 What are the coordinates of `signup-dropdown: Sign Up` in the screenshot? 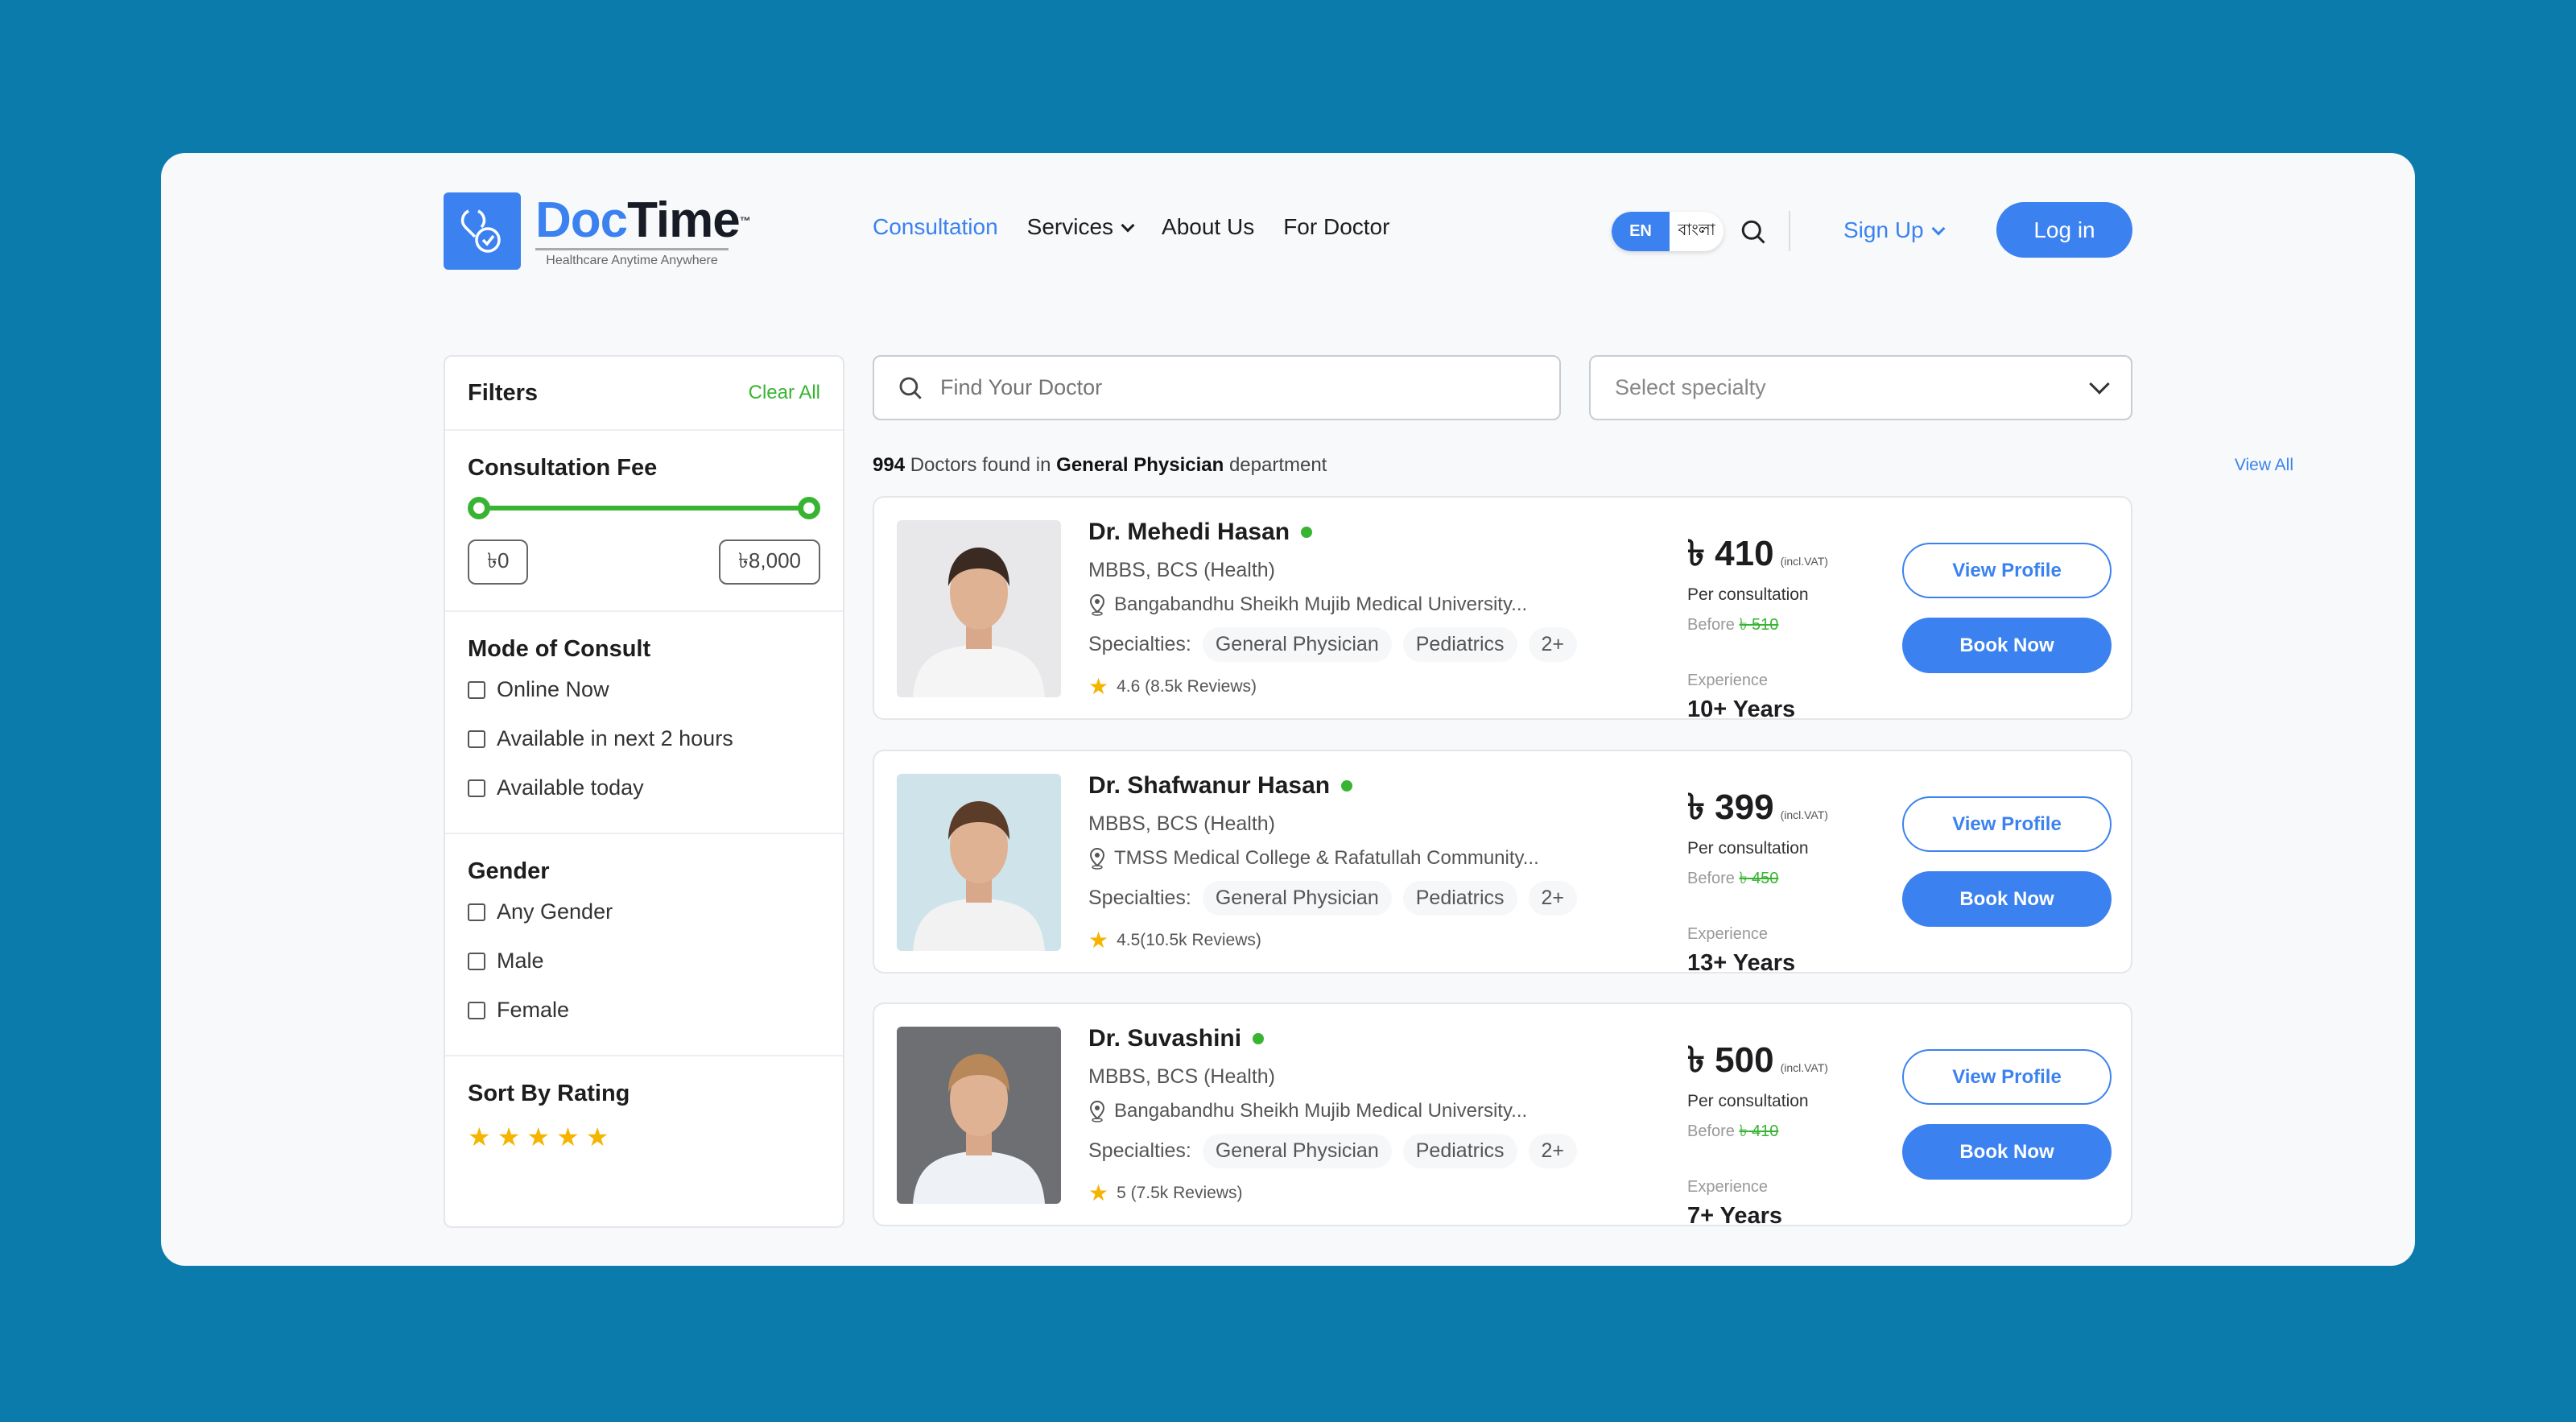 It's located at (1894, 230).